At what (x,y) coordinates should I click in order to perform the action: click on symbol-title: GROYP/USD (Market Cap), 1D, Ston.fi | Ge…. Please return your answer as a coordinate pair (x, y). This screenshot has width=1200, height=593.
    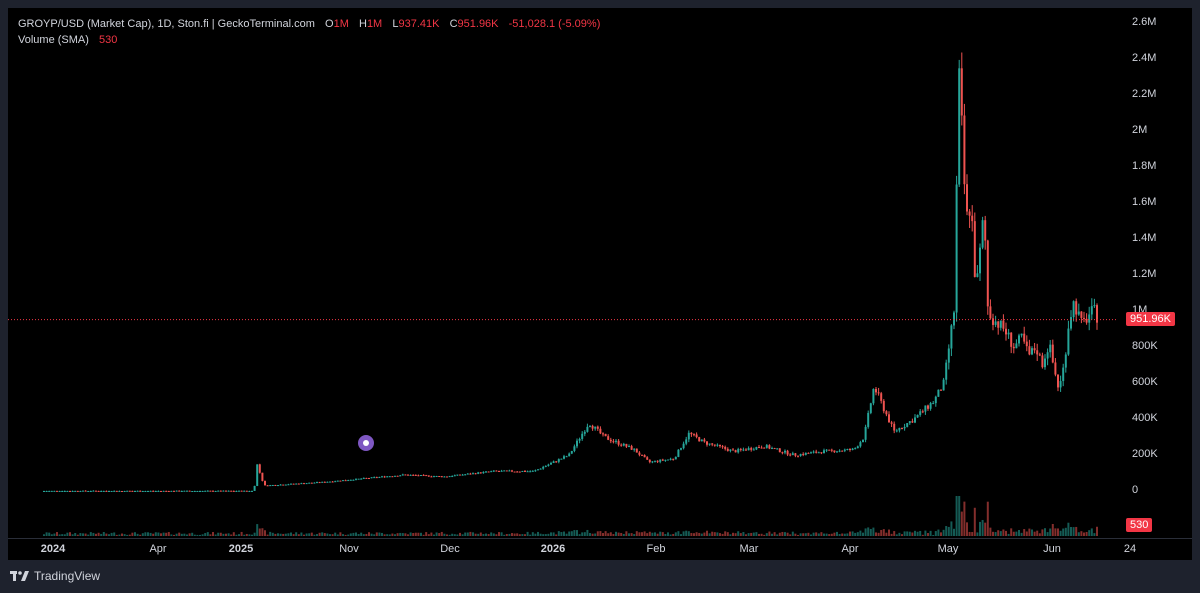
    Looking at the image, I should click on (166, 24).